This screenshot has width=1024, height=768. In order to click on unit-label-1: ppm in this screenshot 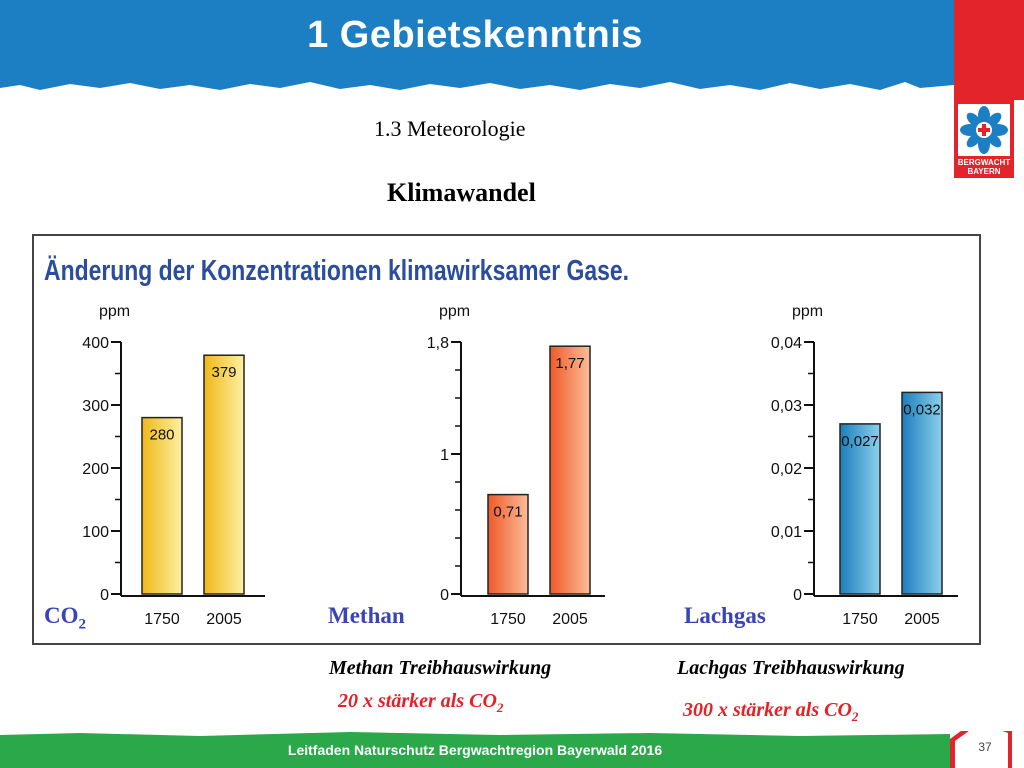, I will do `click(454, 311)`.